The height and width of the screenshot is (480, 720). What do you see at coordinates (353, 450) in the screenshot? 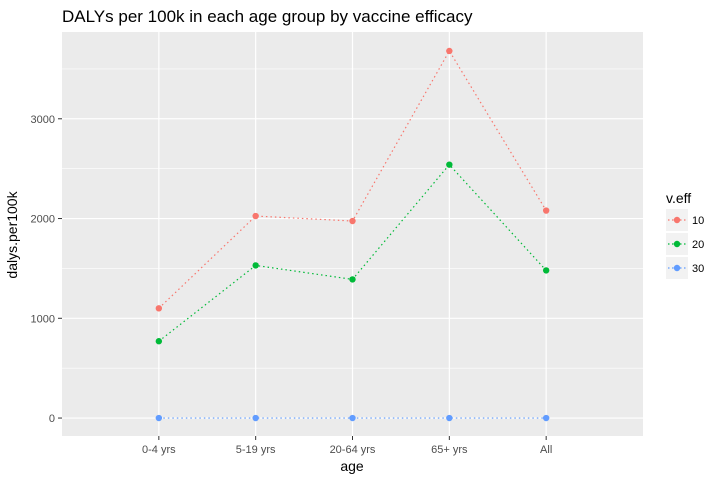
I see `x-tick-label: 20-64 yrs` at bounding box center [353, 450].